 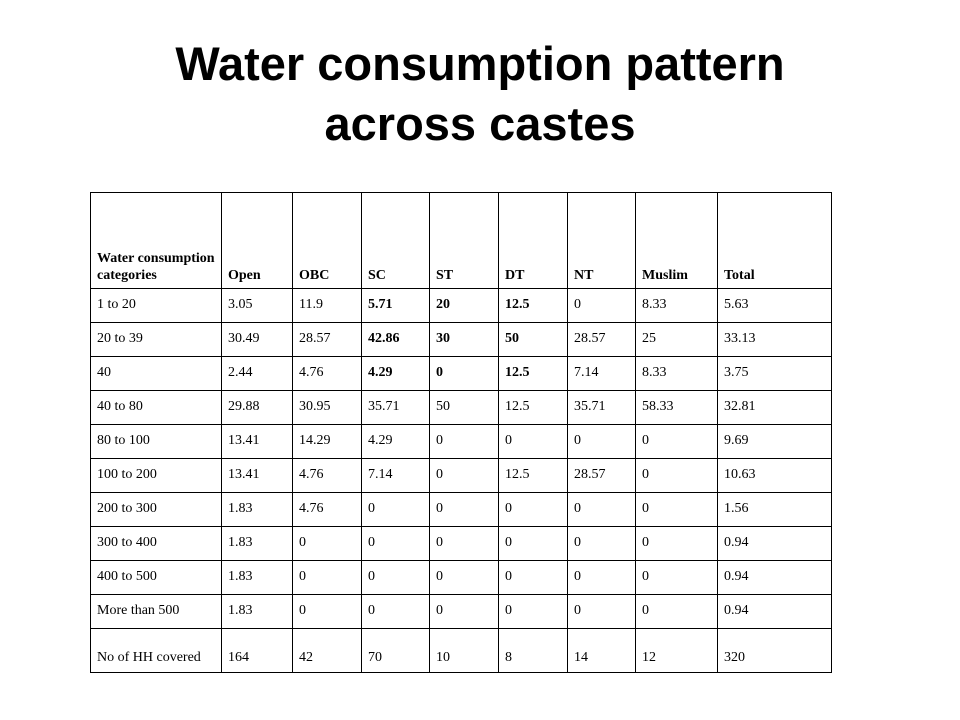 I want to click on row-label-cell: 40 to 80, so click(x=156, y=407).